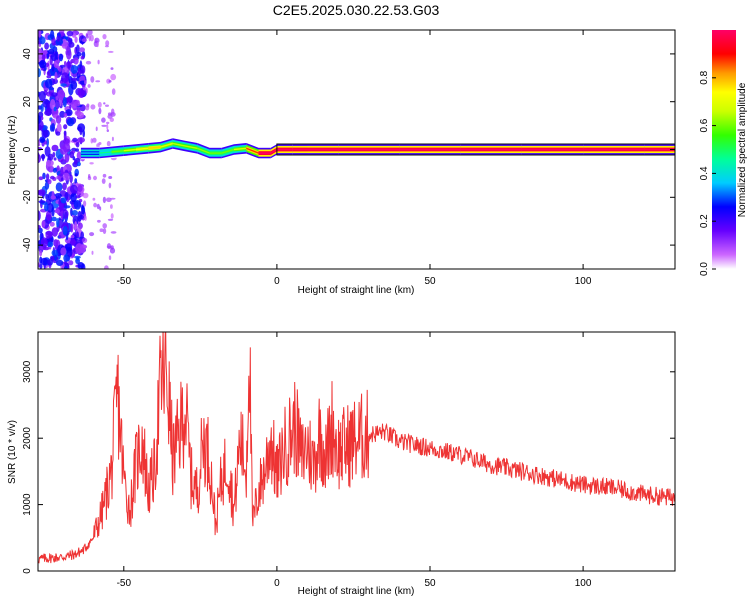 This screenshot has width=750, height=600. Describe the element at coordinates (742, 149) in the screenshot. I see `colorbar-label: Normalized spectral amplitude` at that location.